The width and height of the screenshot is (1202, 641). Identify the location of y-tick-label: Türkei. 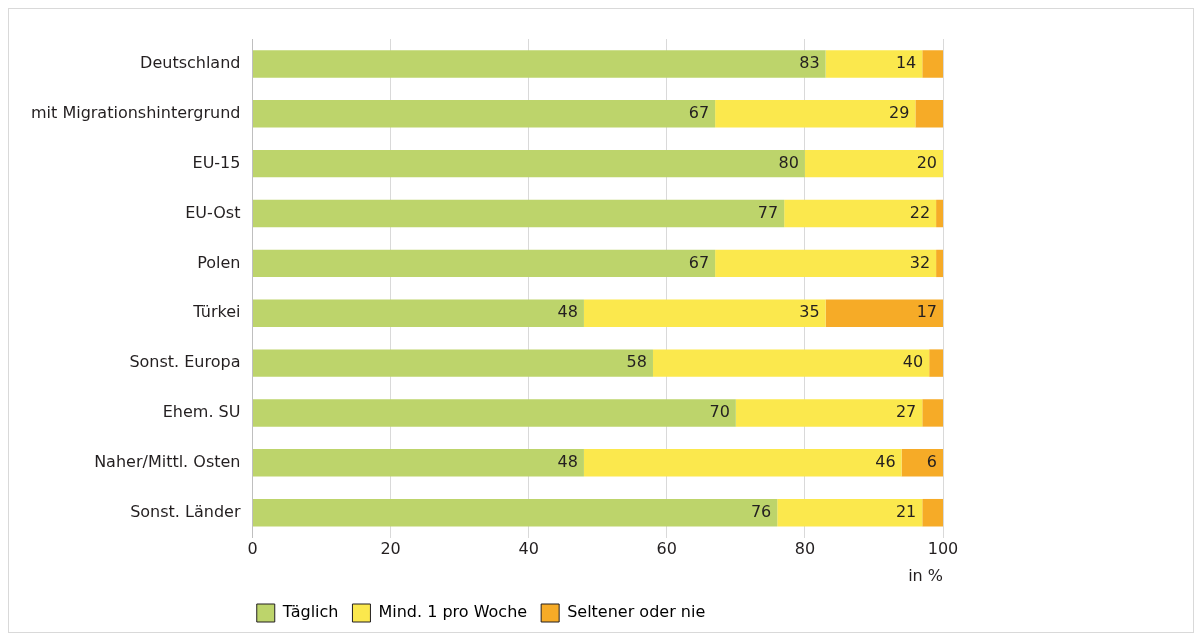
(216, 312).